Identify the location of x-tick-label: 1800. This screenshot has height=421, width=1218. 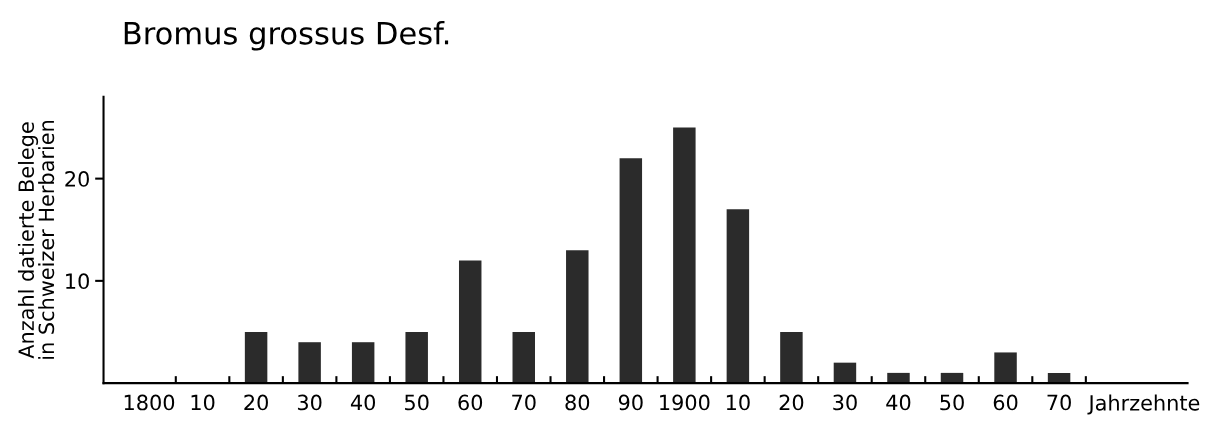
(149, 402).